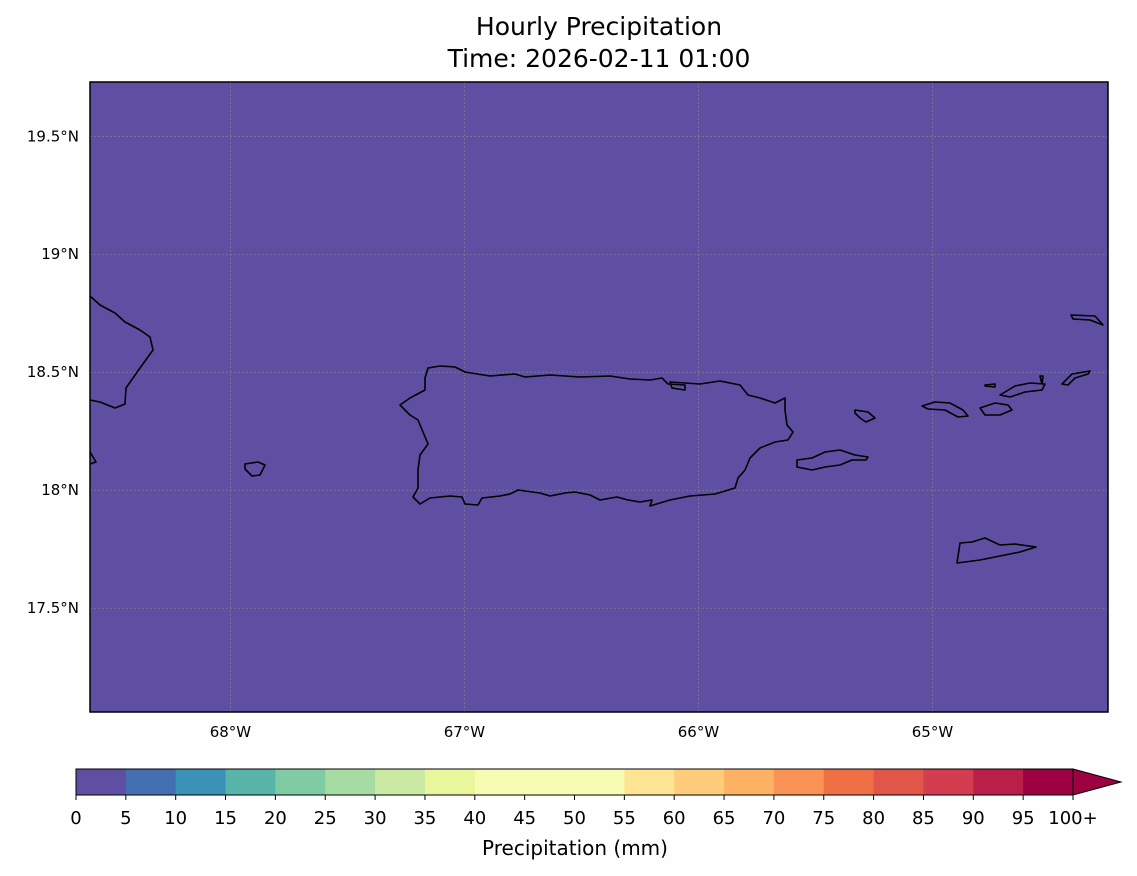  What do you see at coordinates (596, 436) in the screenshot?
I see `puerto-rico-coastline` at bounding box center [596, 436].